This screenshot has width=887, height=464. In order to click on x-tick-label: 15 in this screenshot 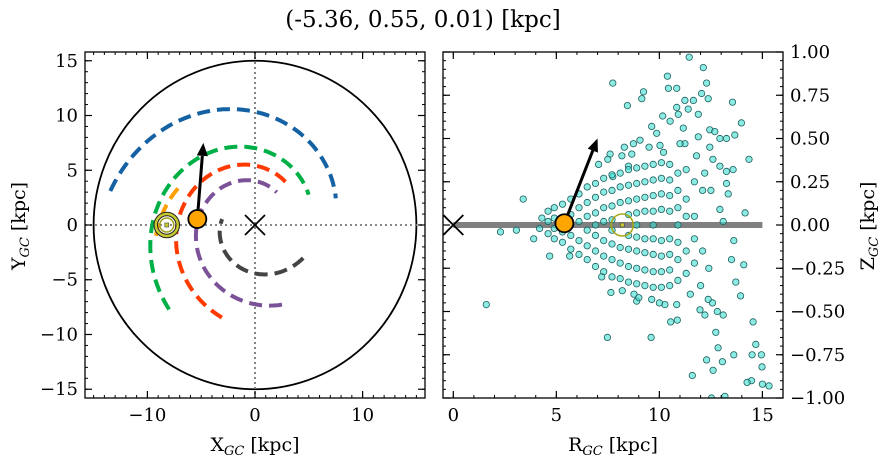, I will do `click(762, 415)`.